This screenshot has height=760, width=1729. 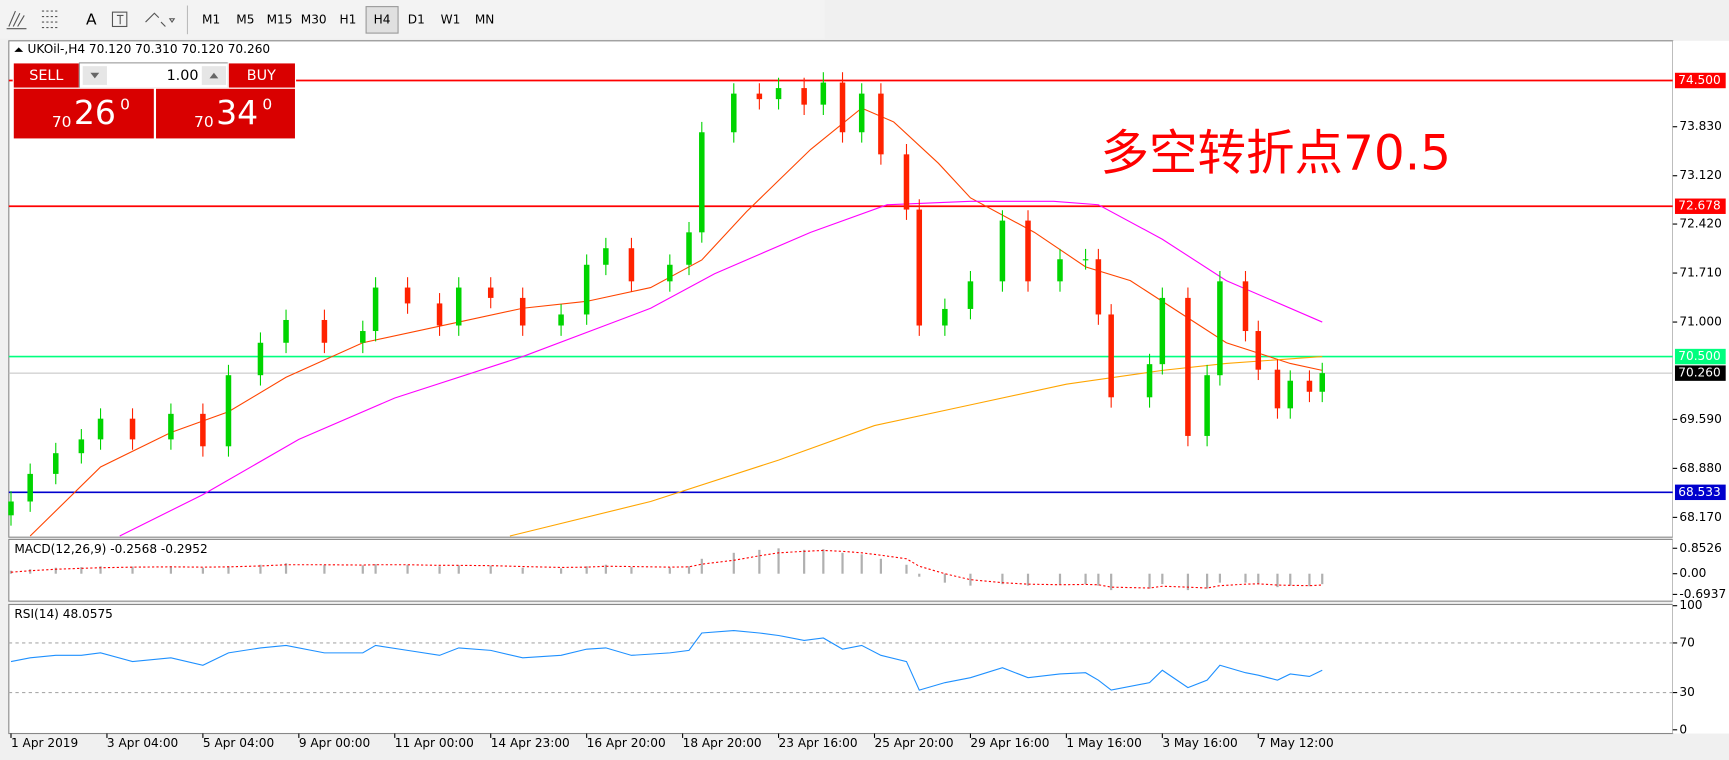 I want to click on x-tick-label: 1 Apr 2019, so click(x=44, y=743).